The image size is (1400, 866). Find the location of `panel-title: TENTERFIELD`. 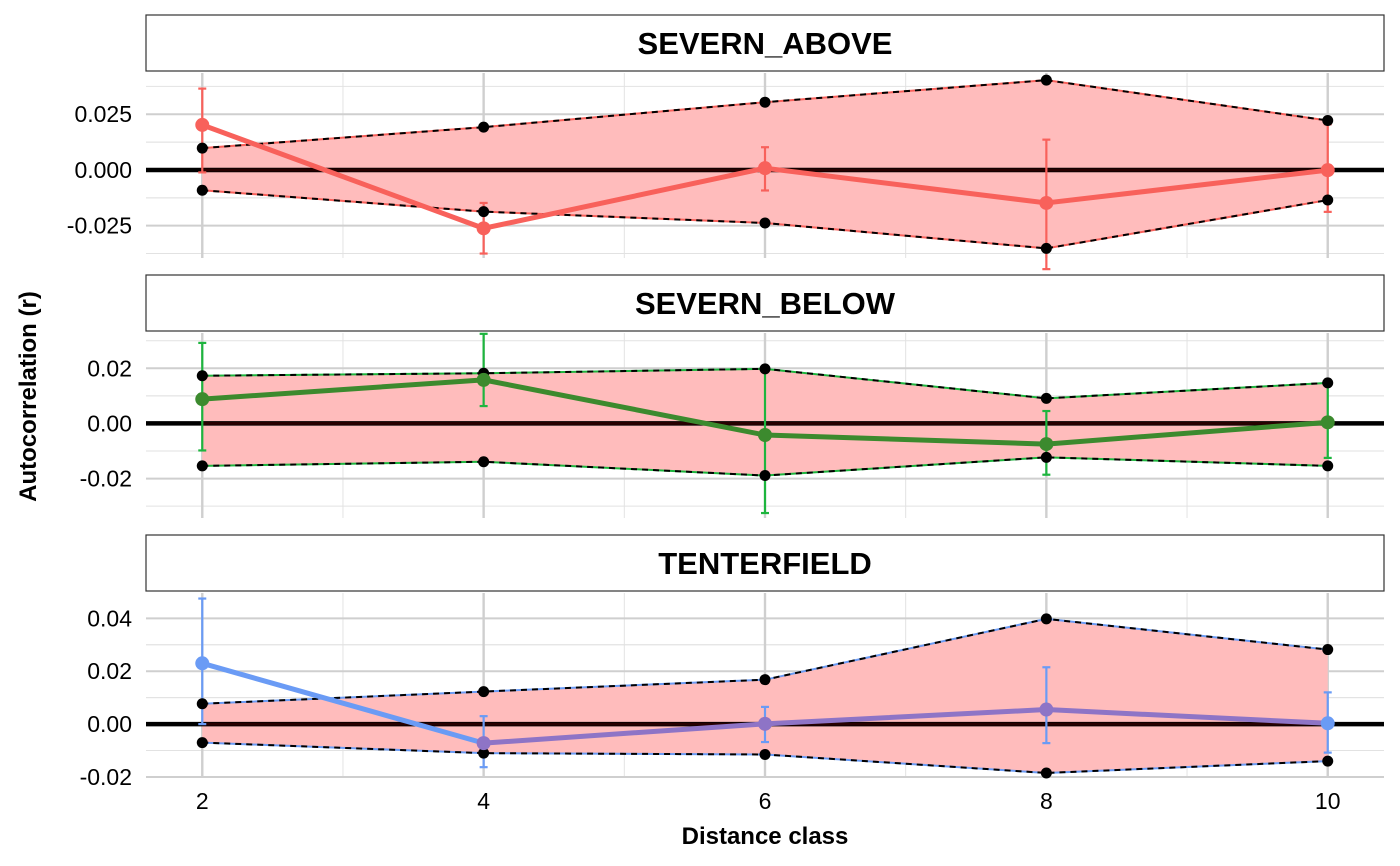

panel-title: TENTERFIELD is located at coordinates (765, 563).